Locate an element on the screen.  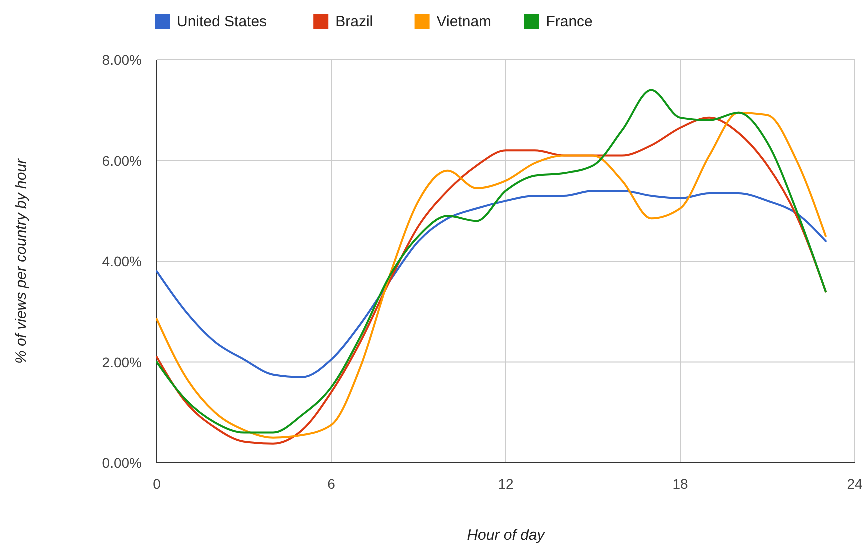
y-tick-label: 2.00% is located at coordinates (122, 362).